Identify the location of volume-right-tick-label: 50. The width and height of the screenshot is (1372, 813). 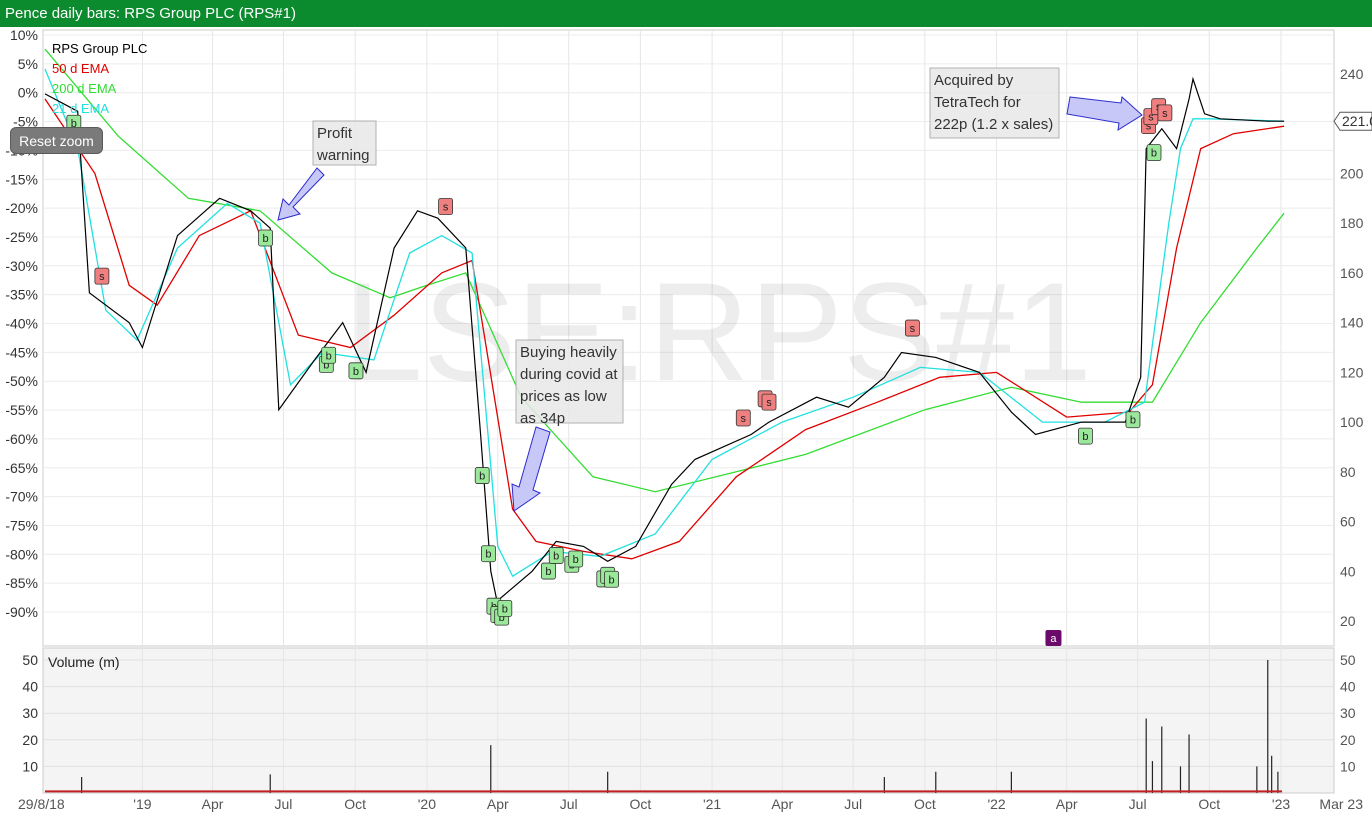
(1348, 660).